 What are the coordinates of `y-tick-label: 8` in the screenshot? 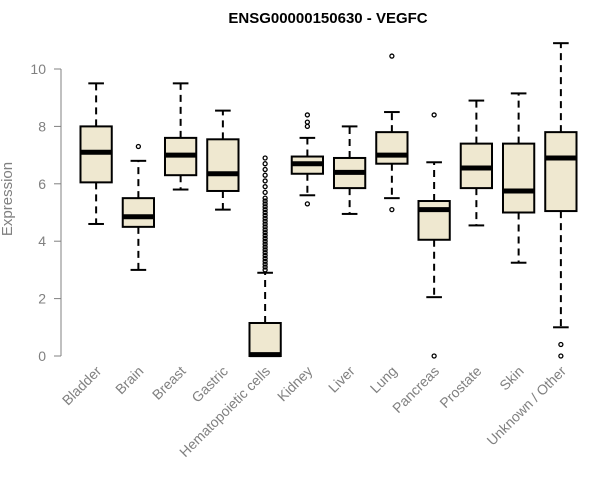 It's located at (42, 126).